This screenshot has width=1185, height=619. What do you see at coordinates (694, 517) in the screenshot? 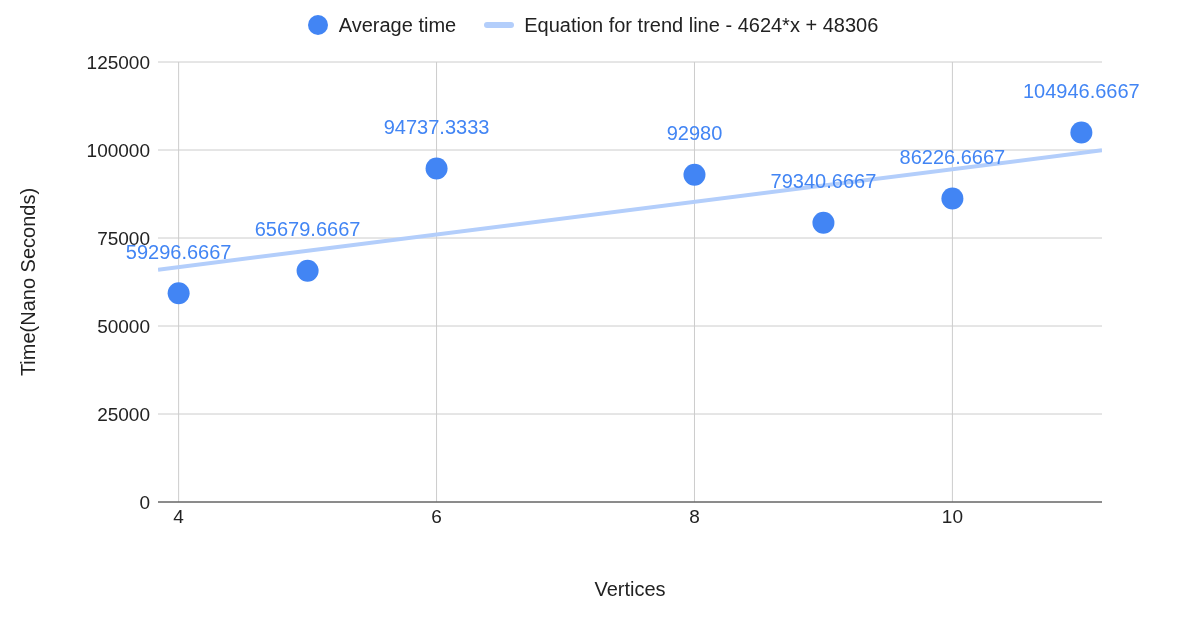
I see `x-tick-label: 8` at bounding box center [694, 517].